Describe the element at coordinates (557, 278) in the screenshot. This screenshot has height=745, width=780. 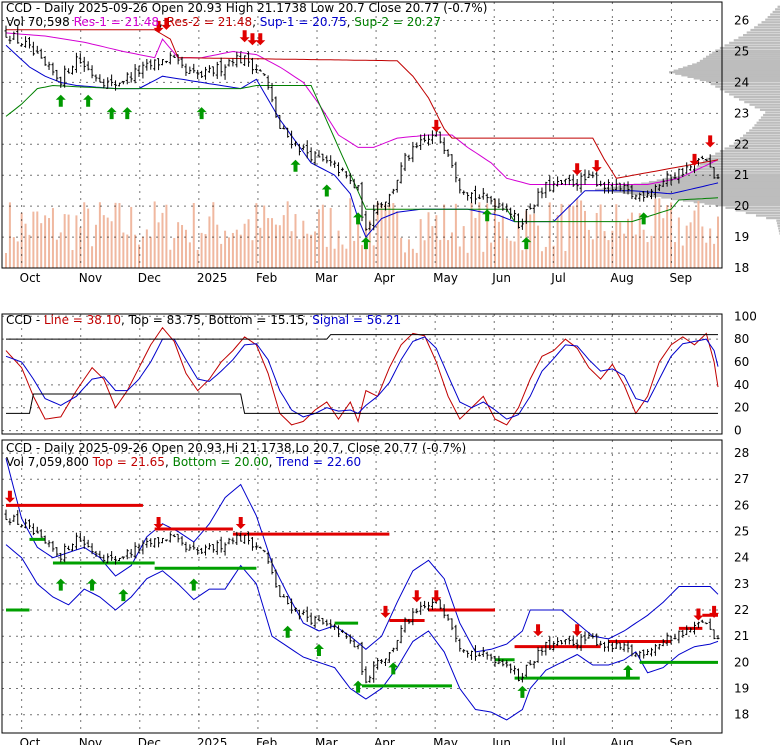
I see `price-x-tick-label: Jul` at that location.